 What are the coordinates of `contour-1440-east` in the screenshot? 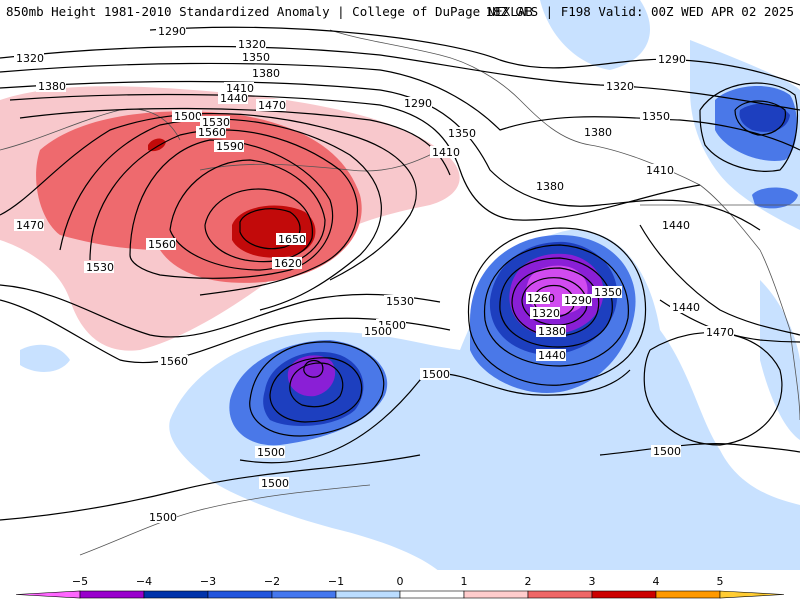 It's located at (719, 280).